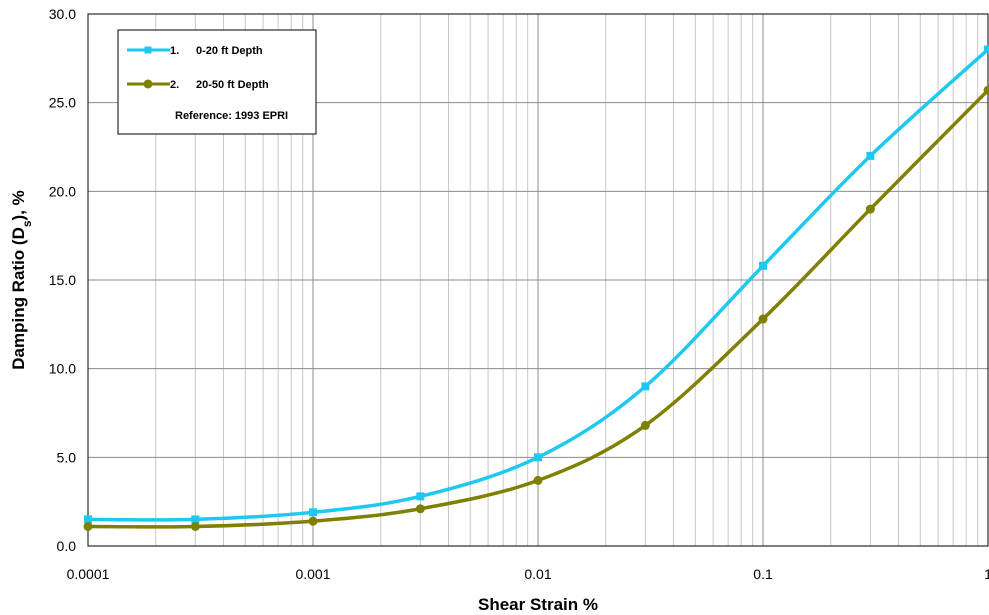 This screenshot has height=615, width=989. I want to click on y-tick-label: 10.0, so click(62, 369).